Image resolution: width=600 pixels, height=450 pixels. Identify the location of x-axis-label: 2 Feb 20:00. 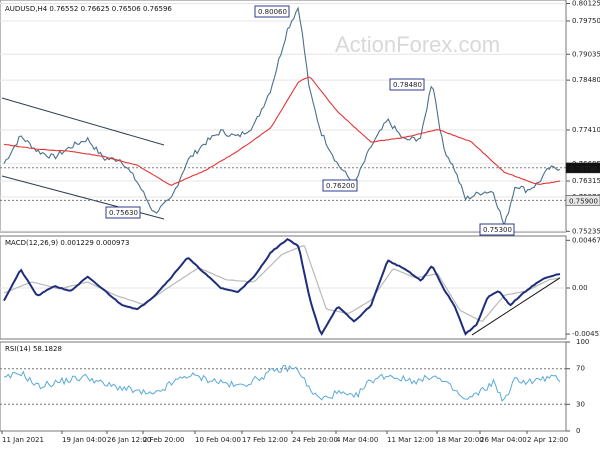
(163, 440).